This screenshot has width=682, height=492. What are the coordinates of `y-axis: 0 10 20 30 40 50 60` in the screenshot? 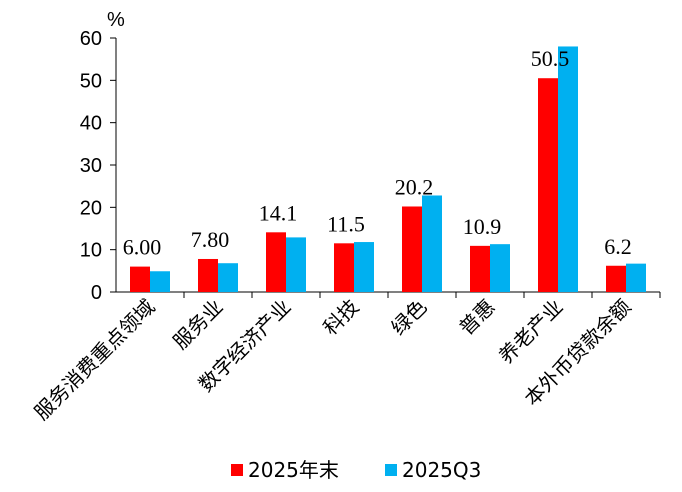 It's located at (98, 166).